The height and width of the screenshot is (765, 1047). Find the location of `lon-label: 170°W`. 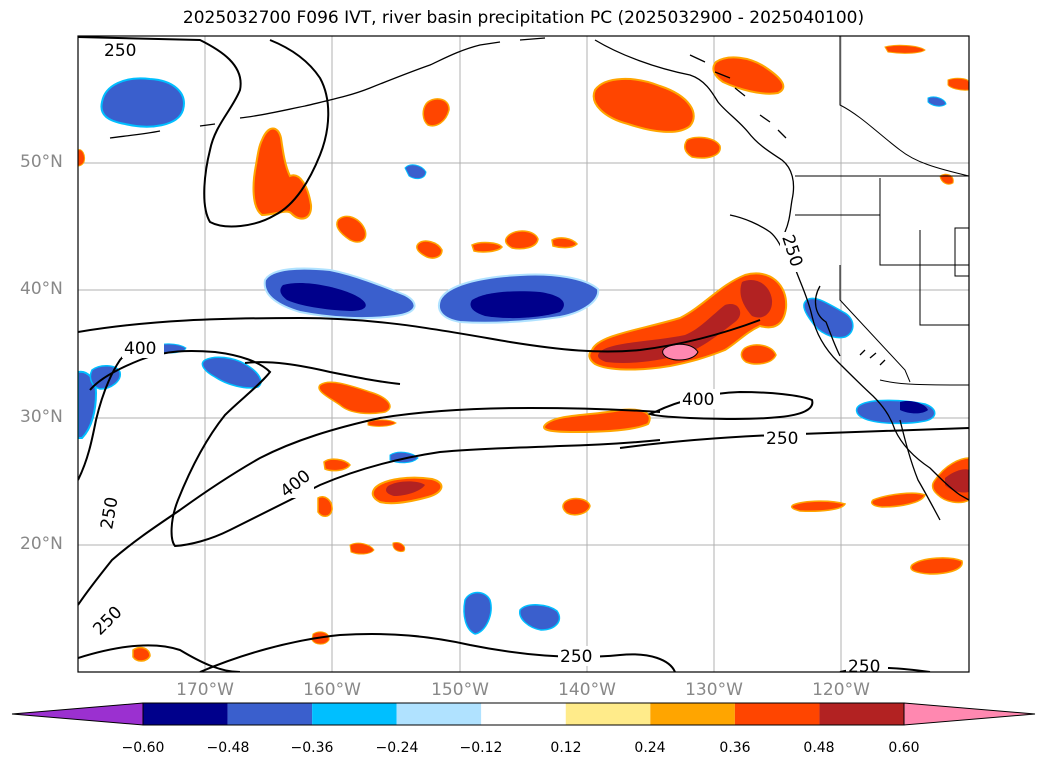

lon-label: 170°W is located at coordinates (205, 690).